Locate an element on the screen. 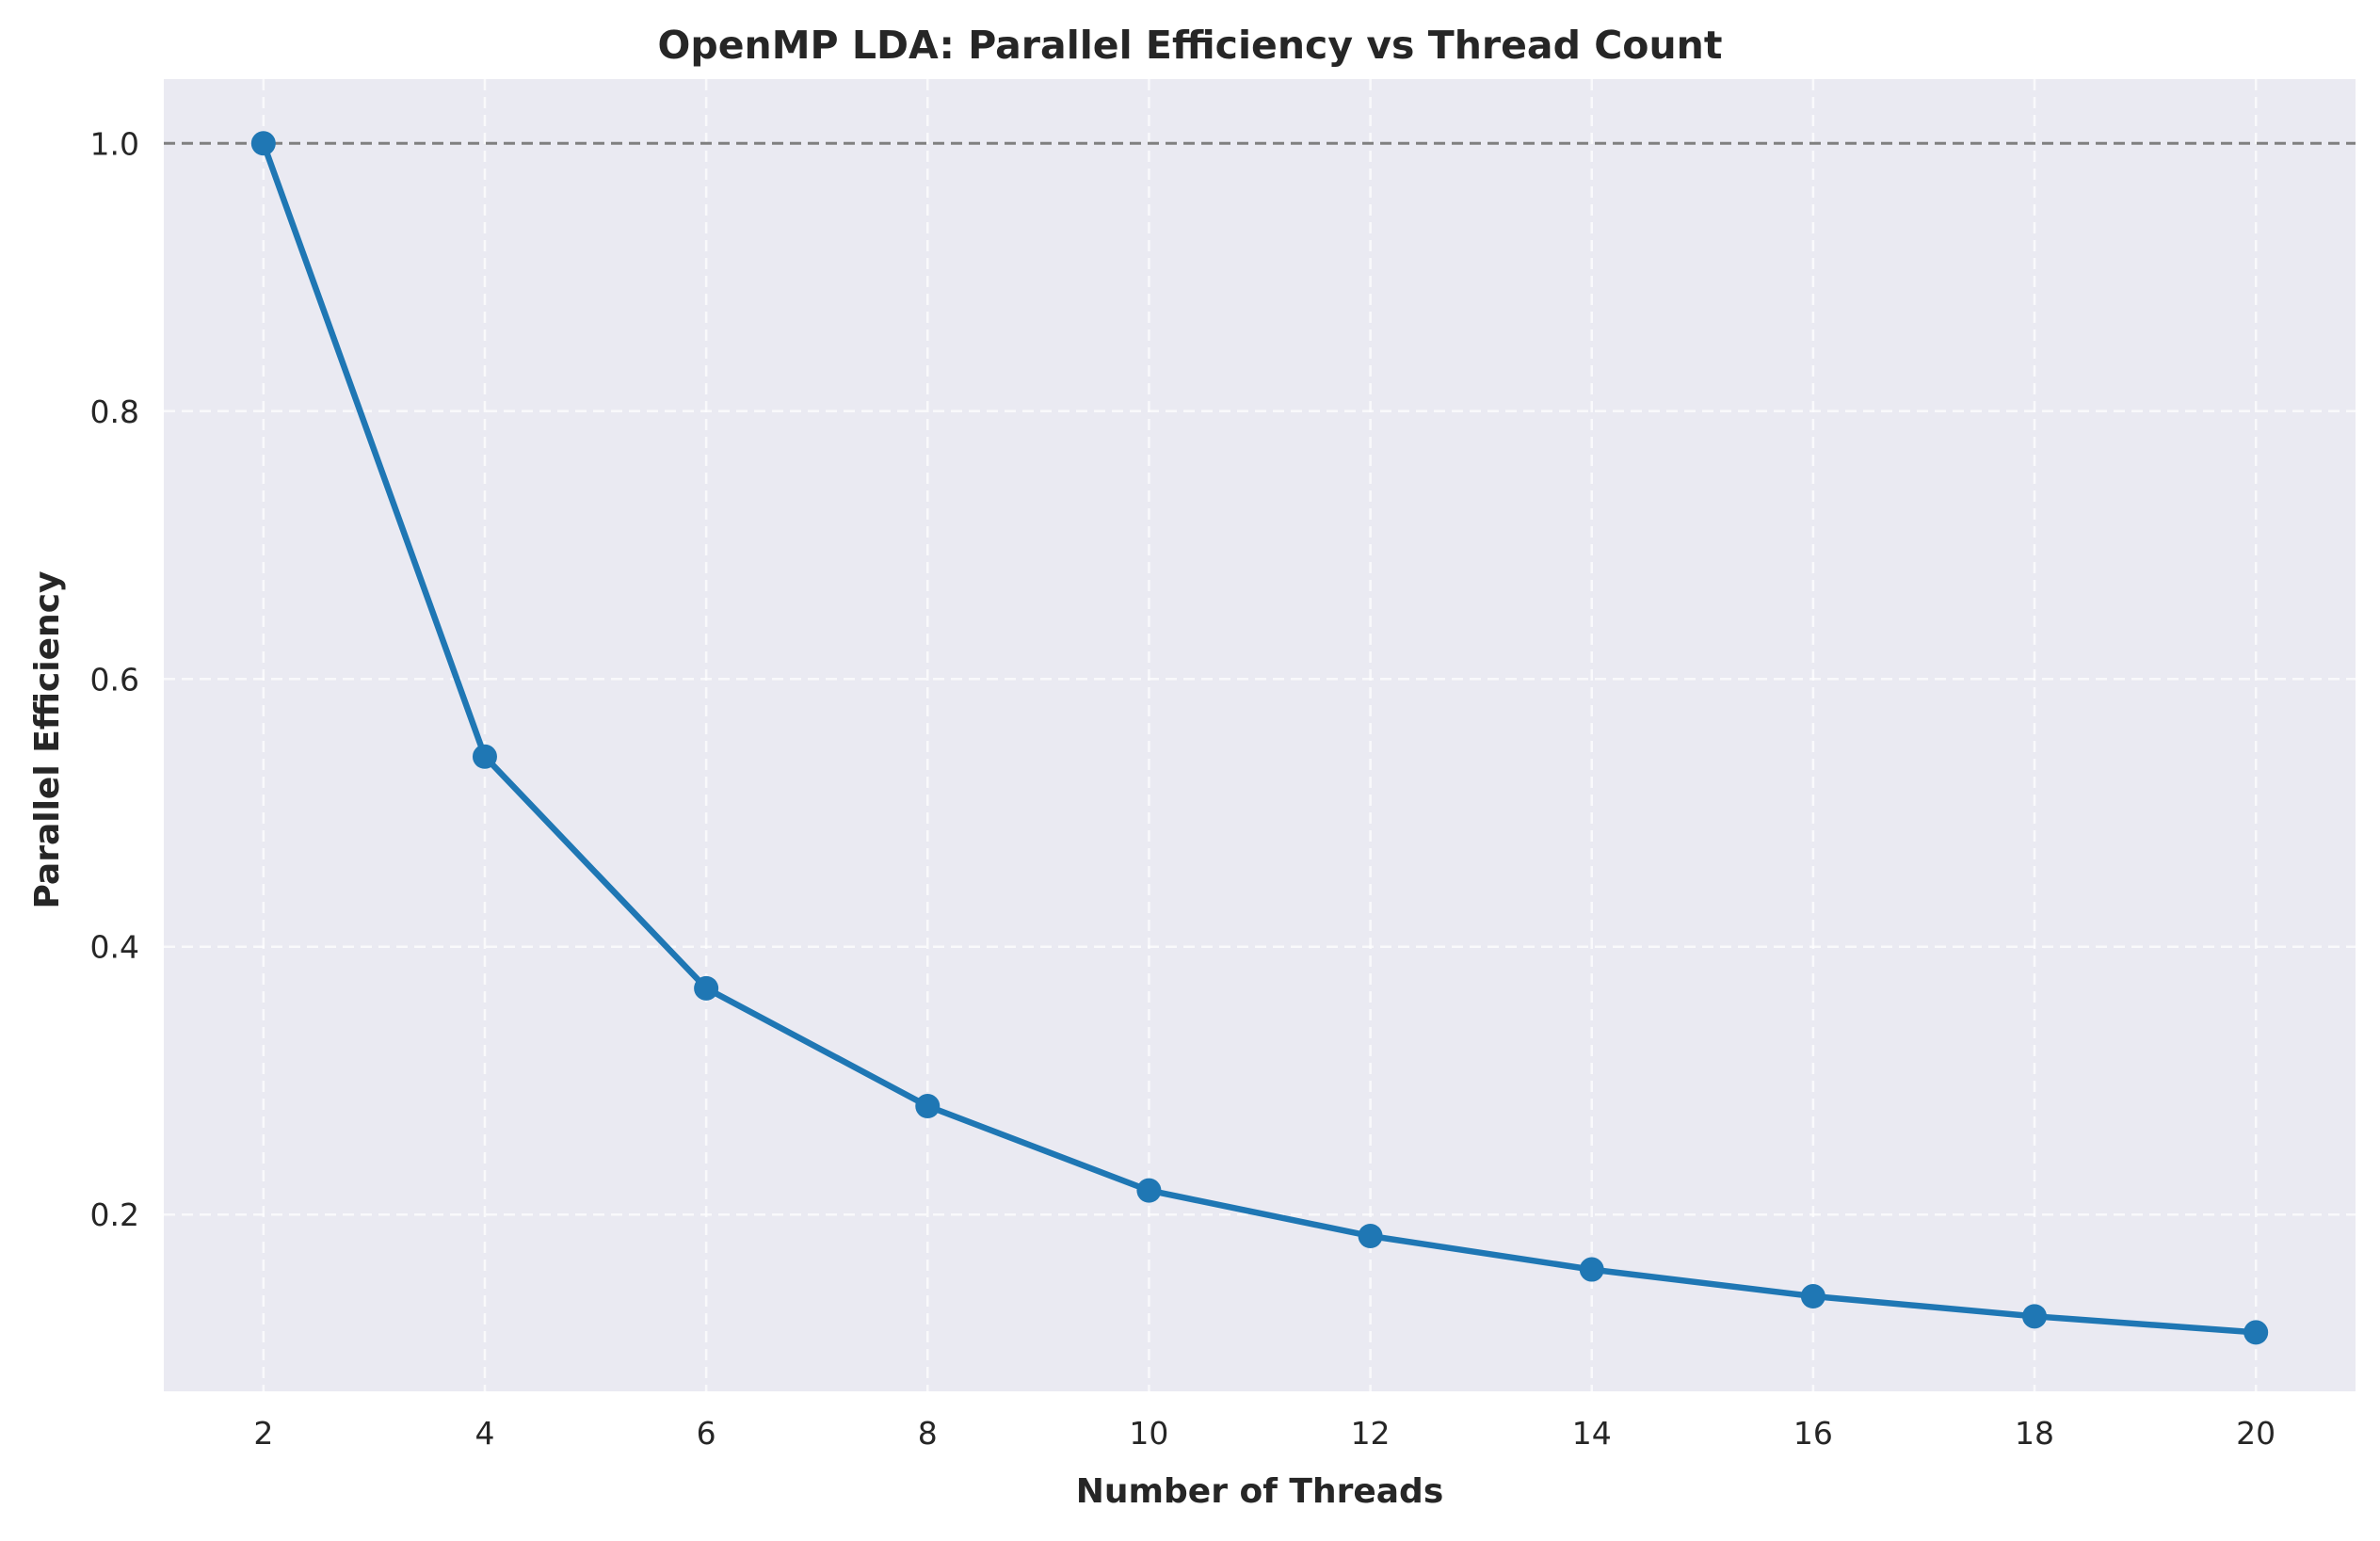 This screenshot has width=2380, height=1541. y-tick-label: 0.6 is located at coordinates (114, 679).